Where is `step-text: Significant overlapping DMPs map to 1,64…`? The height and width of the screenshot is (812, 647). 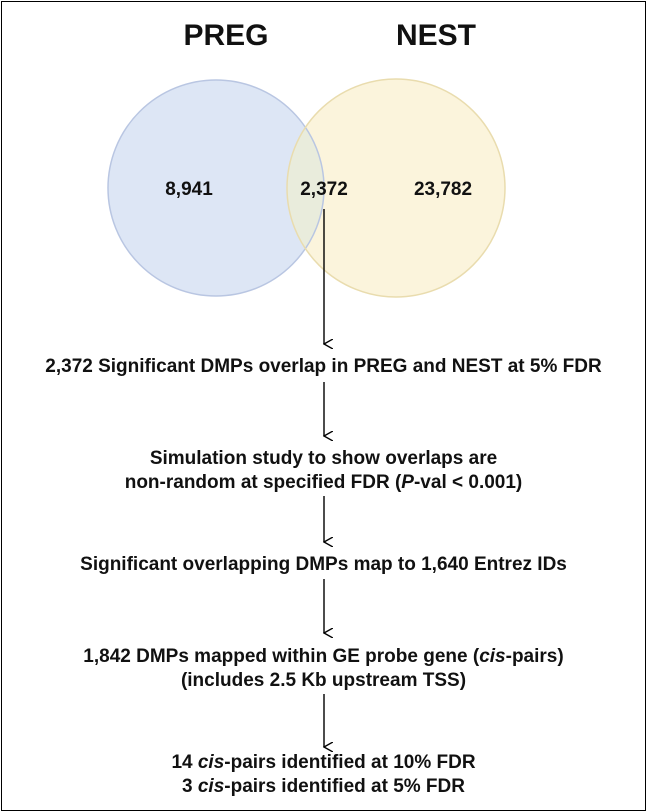
step-text: Significant overlapping DMPs map to 1,64… is located at coordinates (323, 564).